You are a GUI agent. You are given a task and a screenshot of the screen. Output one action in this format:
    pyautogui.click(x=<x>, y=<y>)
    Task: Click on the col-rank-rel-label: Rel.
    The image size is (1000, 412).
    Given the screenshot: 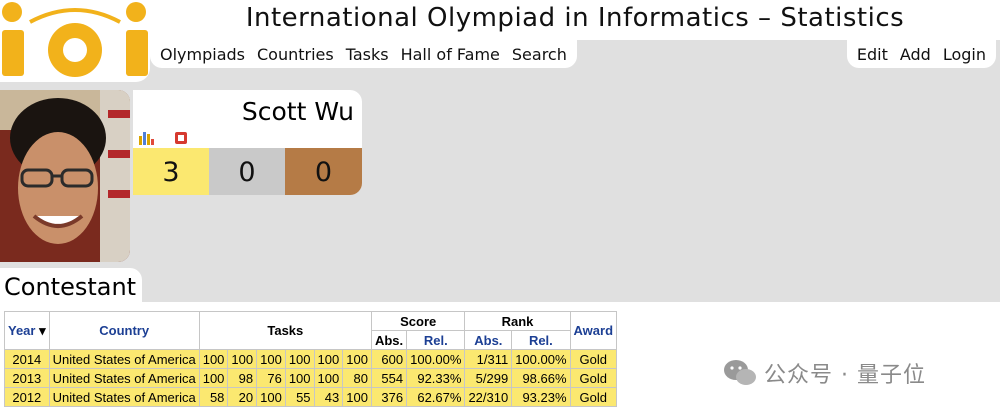 What is the action you would take?
    pyautogui.click(x=540, y=340)
    